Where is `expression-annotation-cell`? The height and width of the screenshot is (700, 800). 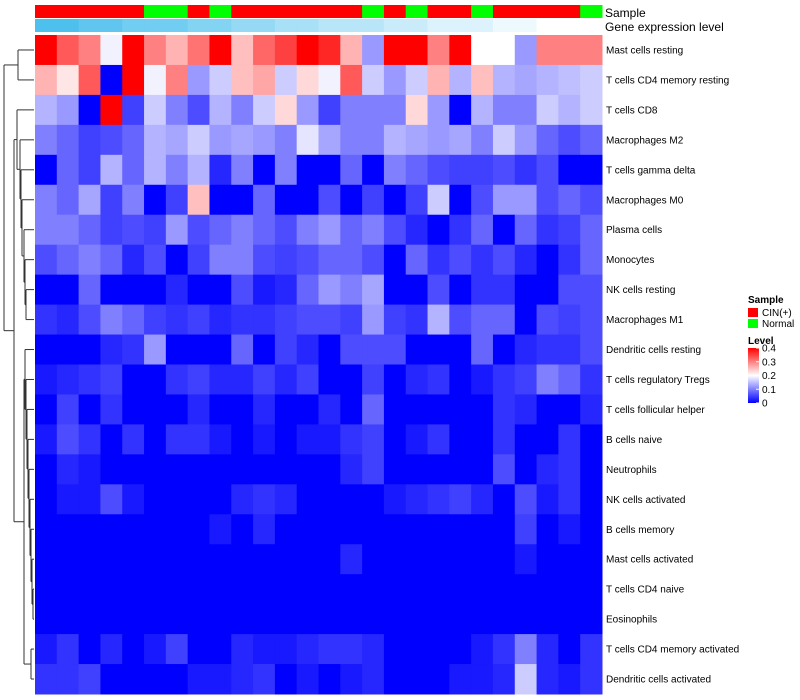
expression-annotation-cell is located at coordinates (155, 25).